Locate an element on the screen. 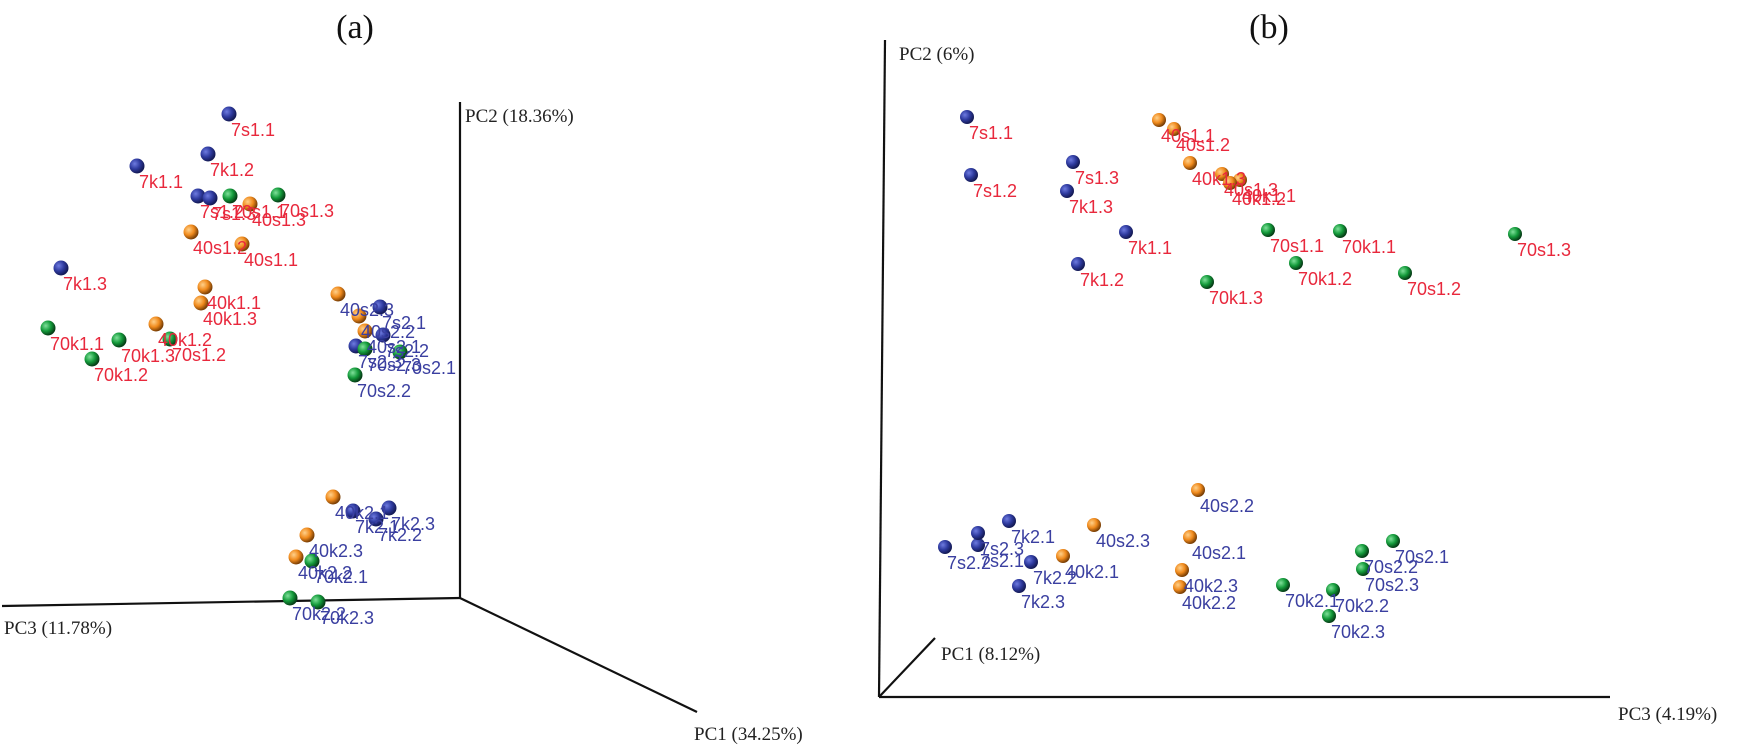 This screenshot has width=1753, height=749. point-label-7s2-2: 7s2.2 is located at coordinates (407, 351).